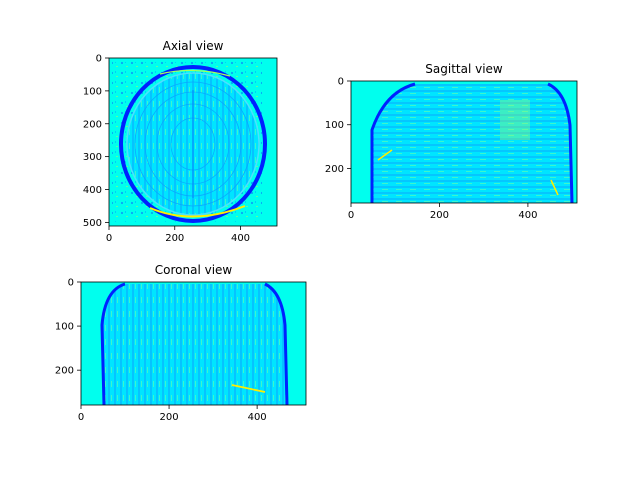 This screenshot has height=480, width=640. I want to click on sagittal-ytick-label: 200, so click(334, 169).